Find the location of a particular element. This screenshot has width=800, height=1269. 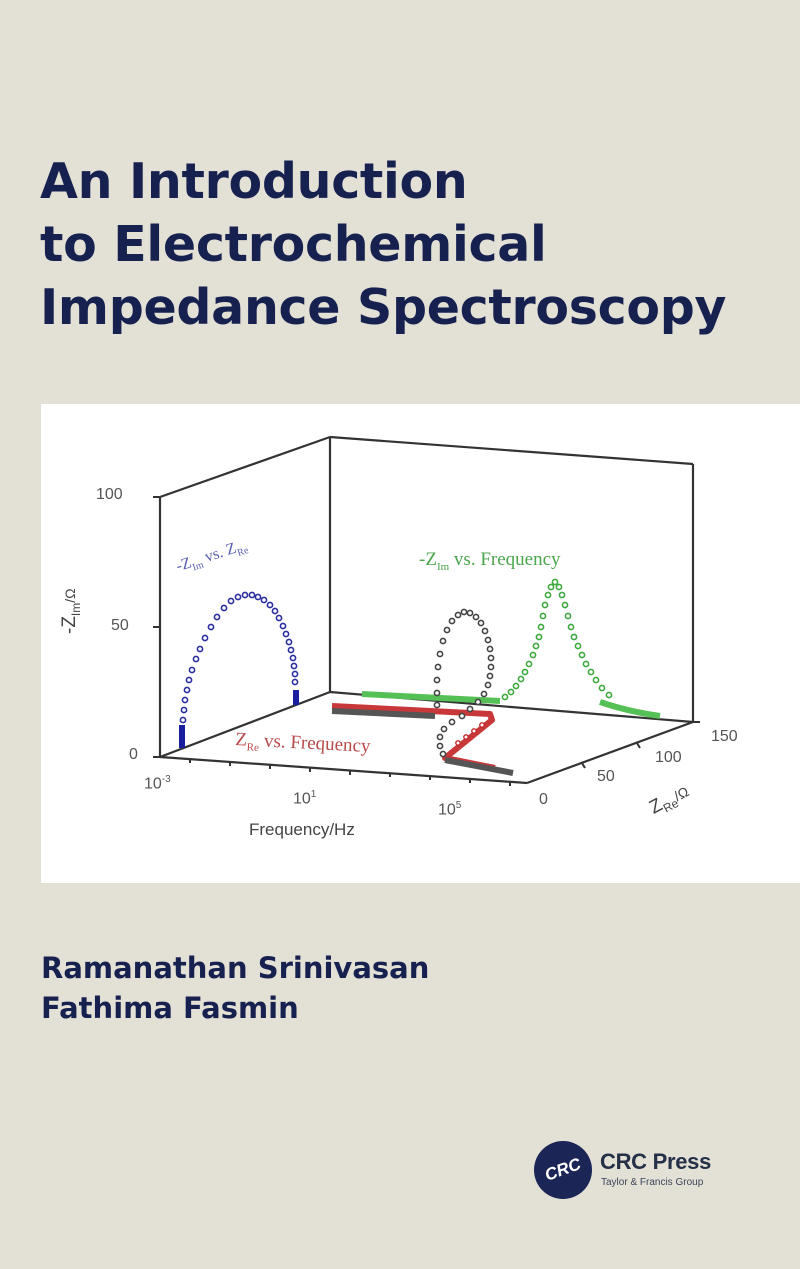

imag-frequency-annotation: -ZIm vs. Frequency is located at coordinates (490, 561).